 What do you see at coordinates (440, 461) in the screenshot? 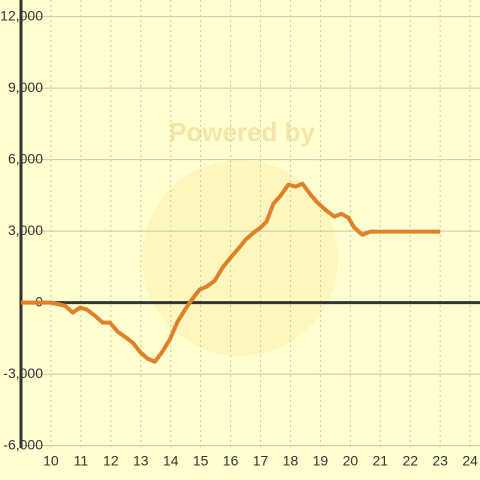
I see `x-tick-label: 23` at bounding box center [440, 461].